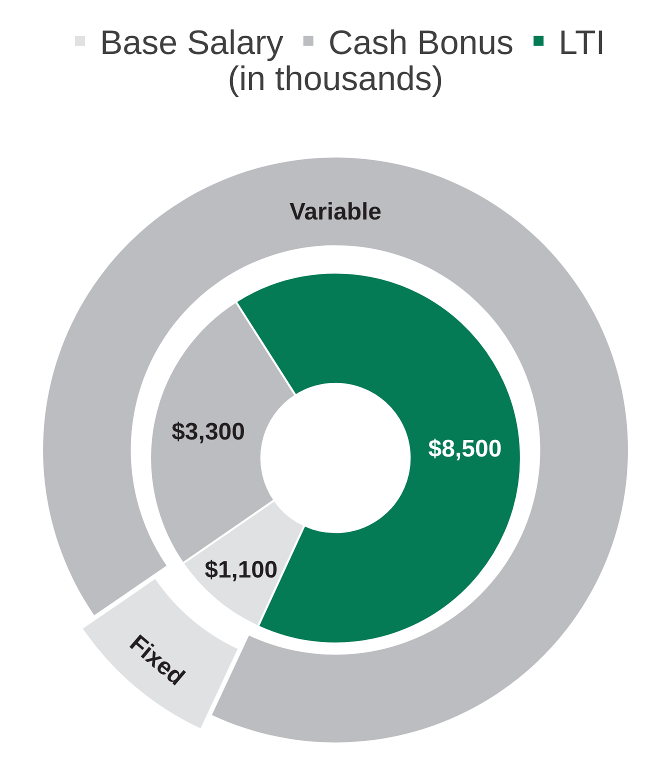 The height and width of the screenshot is (784, 671). What do you see at coordinates (192, 43) in the screenshot?
I see `legend-label: Base Salary` at bounding box center [192, 43].